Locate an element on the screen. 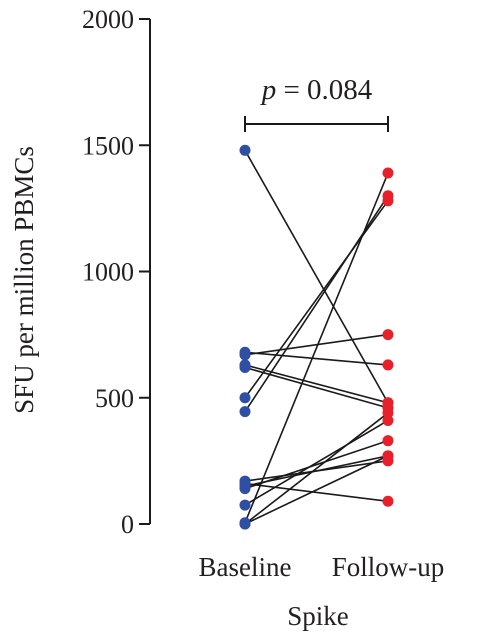  y-tick-label: 500 is located at coordinates (114, 398).